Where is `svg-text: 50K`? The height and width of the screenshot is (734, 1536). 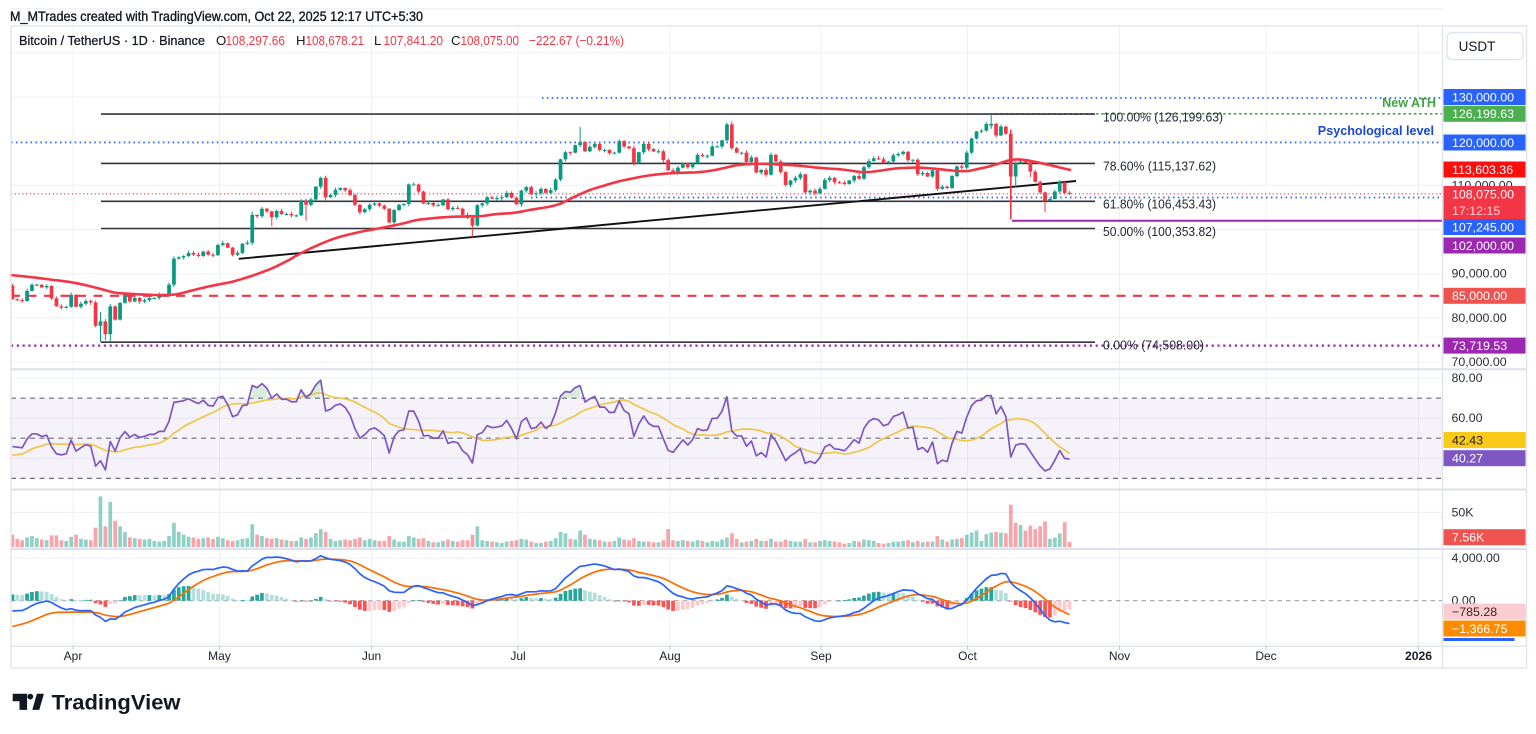 svg-text: 50K is located at coordinates (1463, 513).